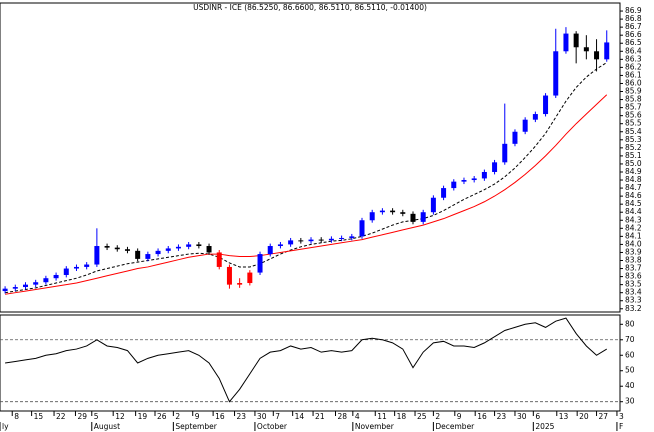 The image size is (654, 432). I want to click on x-tick-label: 19, so click(143, 416).